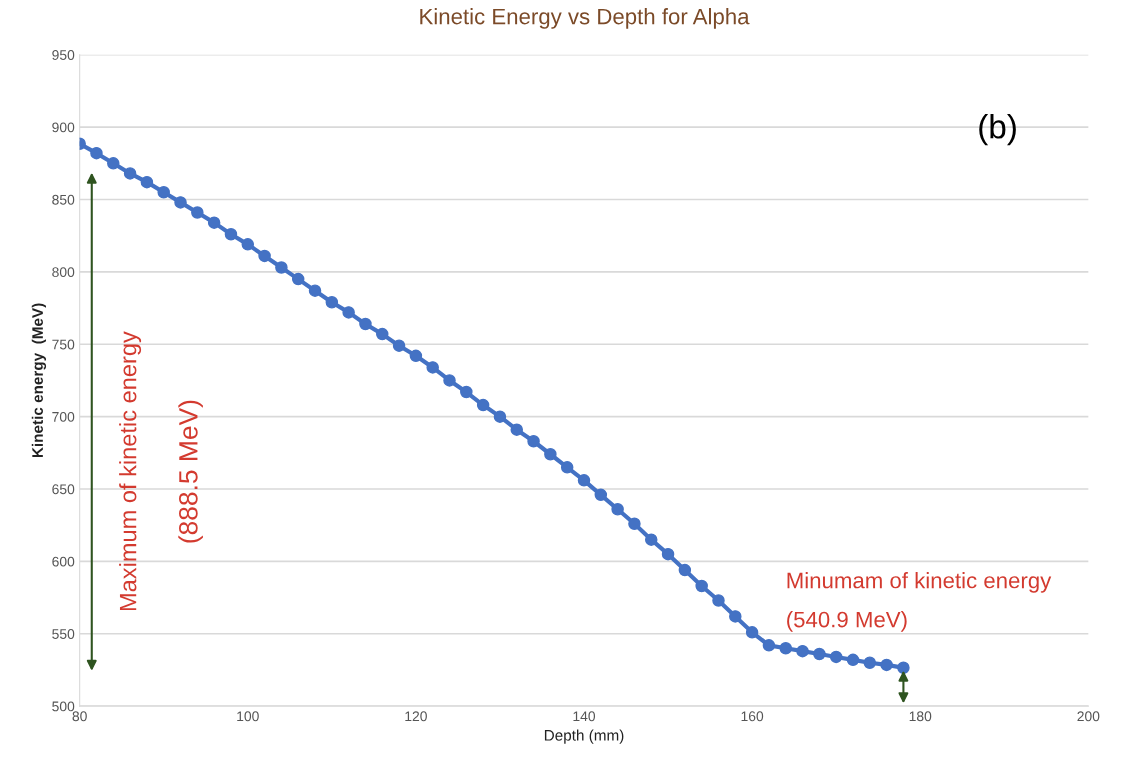 This screenshot has height=782, width=1122. I want to click on y-tick-label: 550, so click(63, 634).